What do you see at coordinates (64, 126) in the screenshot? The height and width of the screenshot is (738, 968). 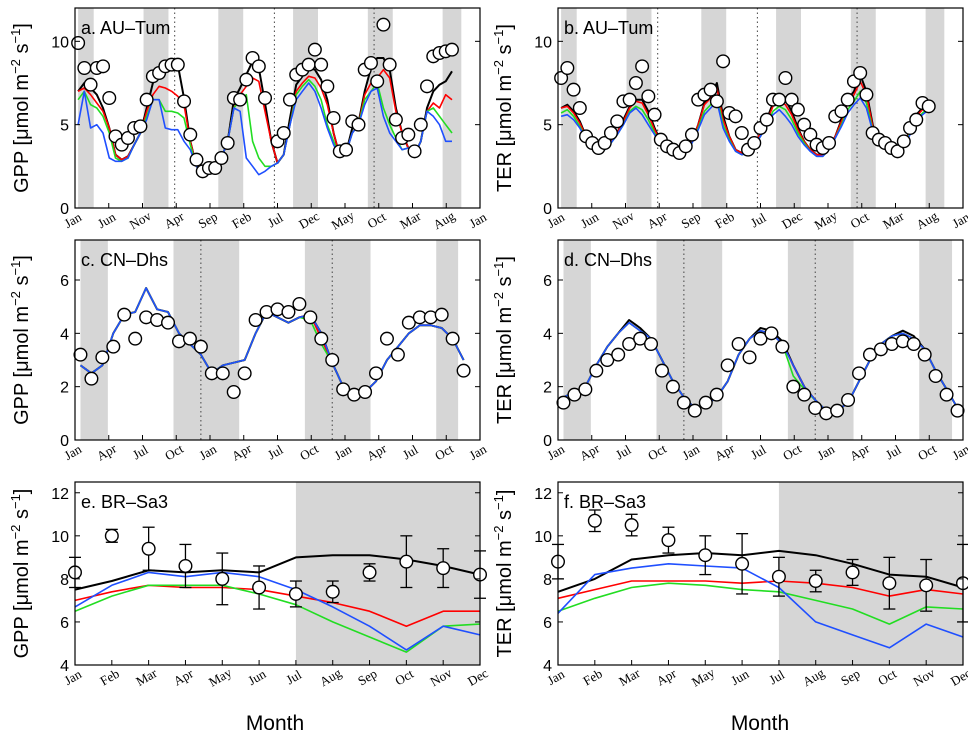 I see `y-tick-label: 5` at bounding box center [64, 126].